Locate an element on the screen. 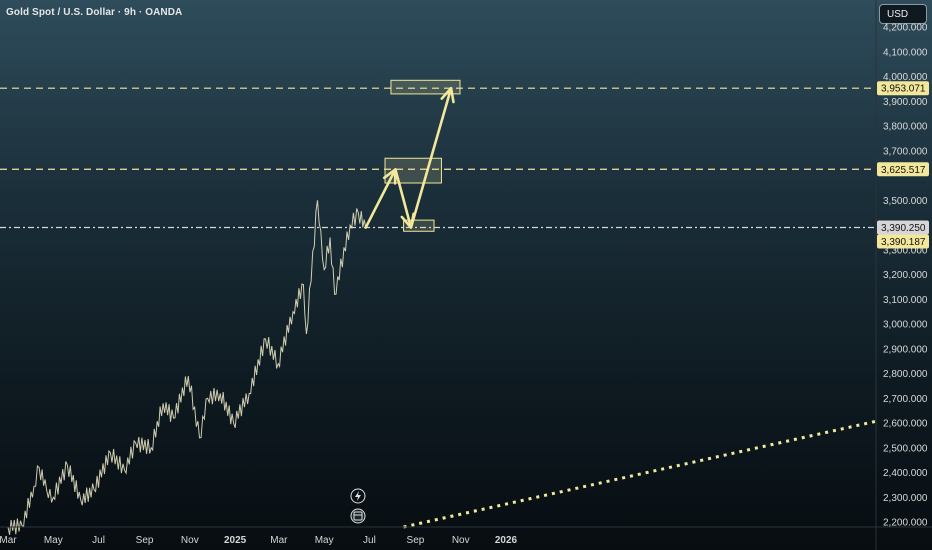 Image resolution: width=932 pixels, height=550 pixels. price-badge: 3,625.517 is located at coordinates (903, 170).